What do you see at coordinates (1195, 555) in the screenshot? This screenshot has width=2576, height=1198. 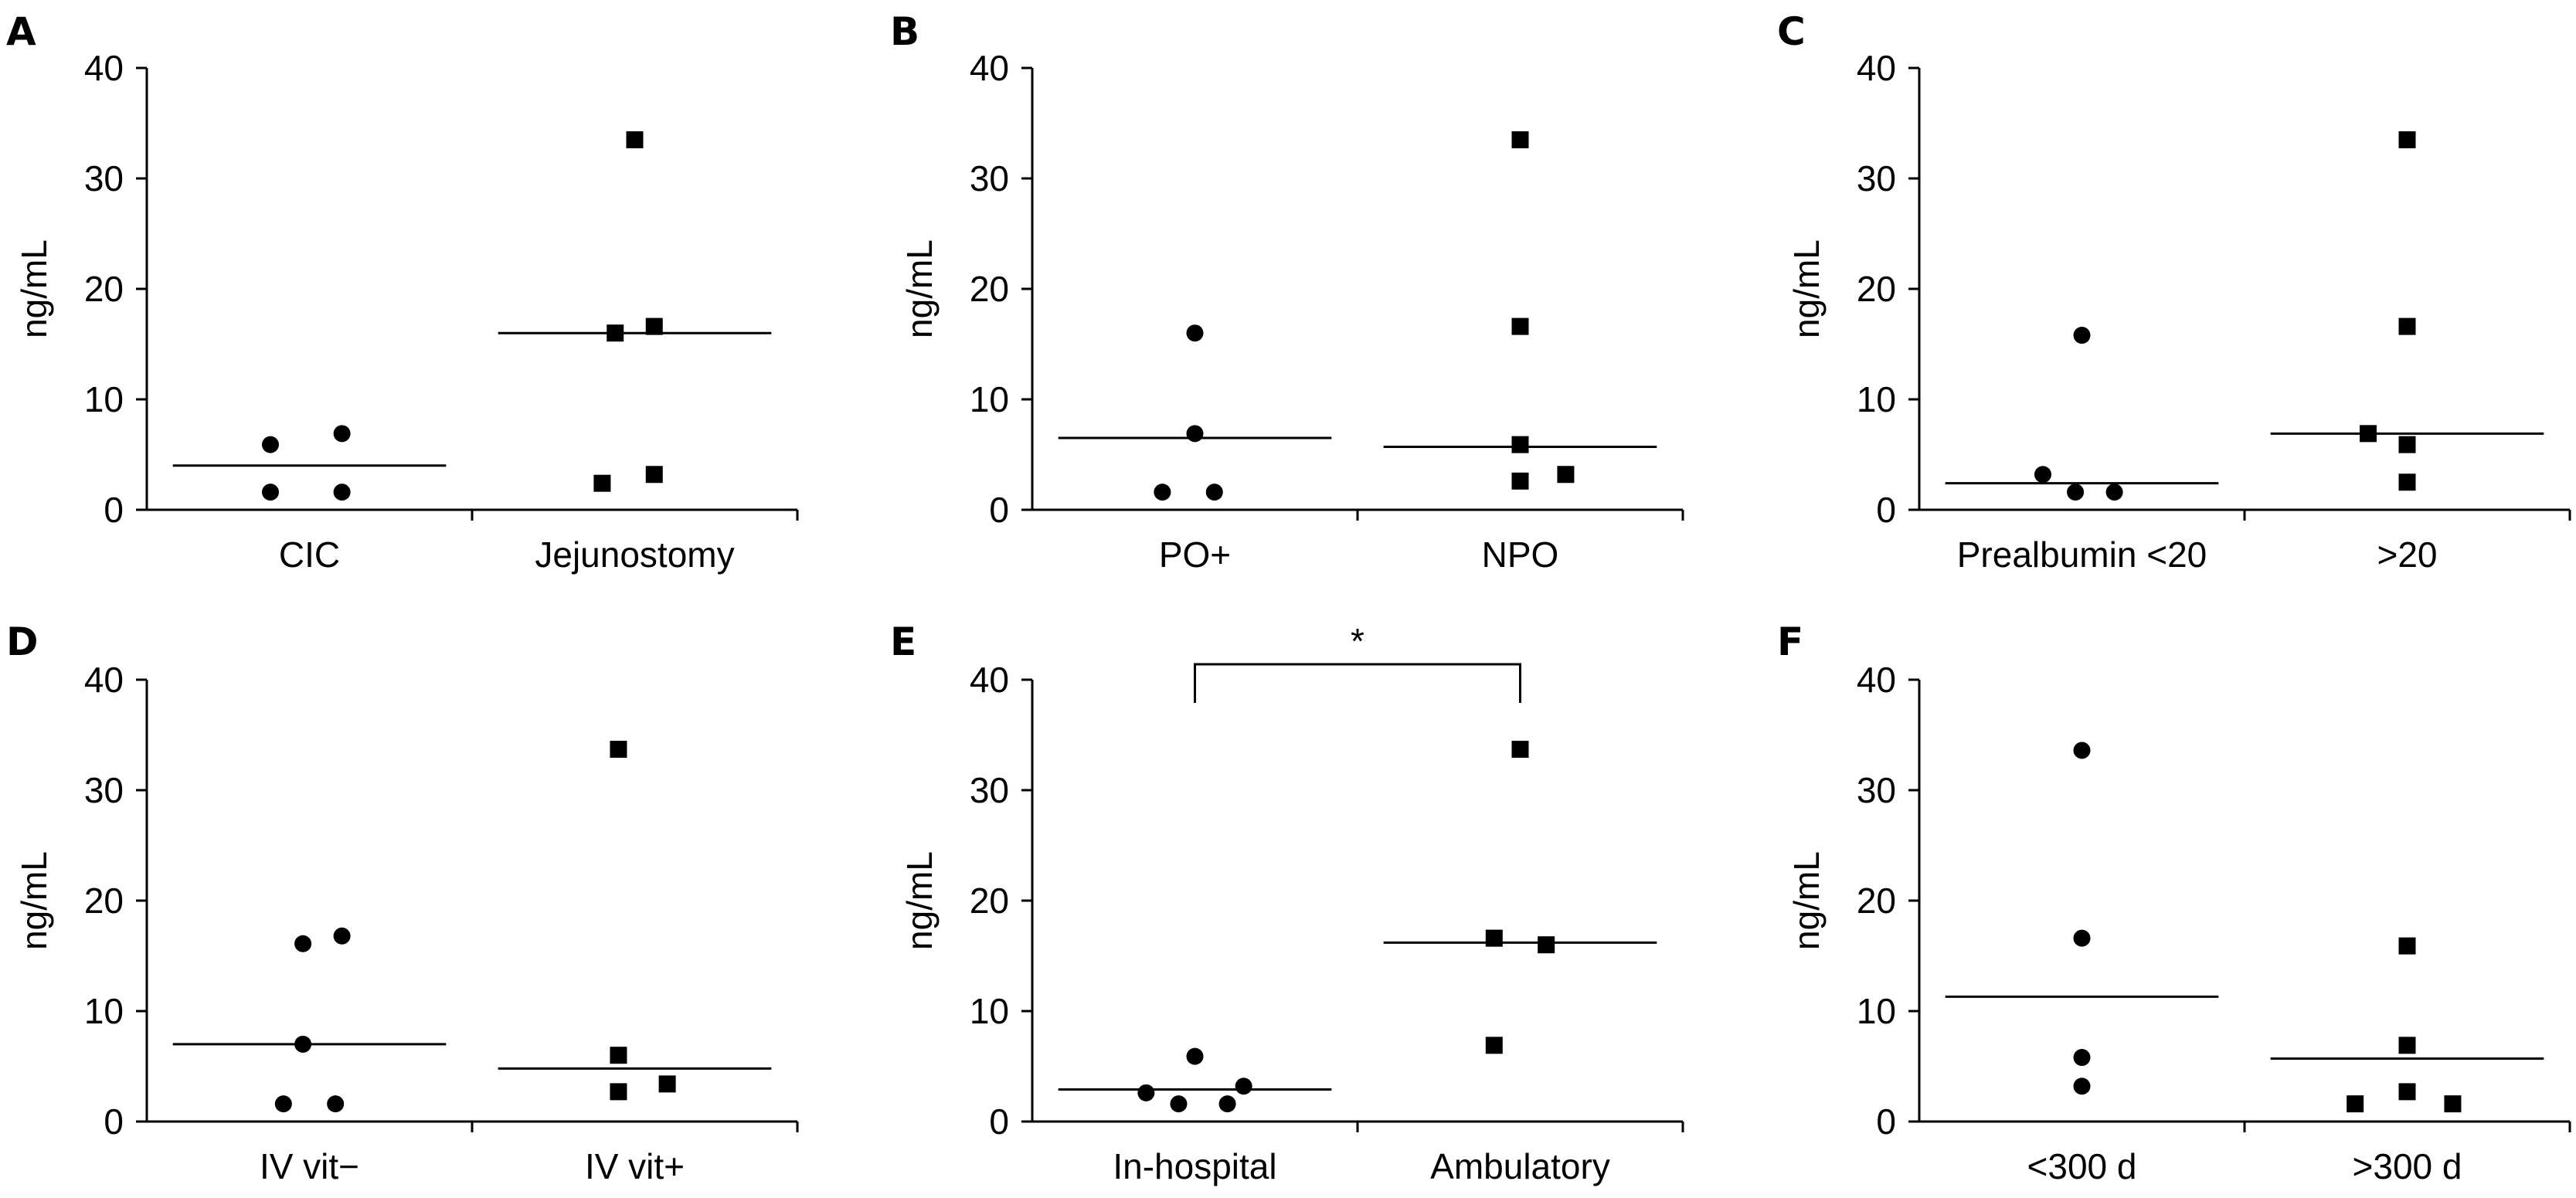 I see `category-label-poplus: PO+` at bounding box center [1195, 555].